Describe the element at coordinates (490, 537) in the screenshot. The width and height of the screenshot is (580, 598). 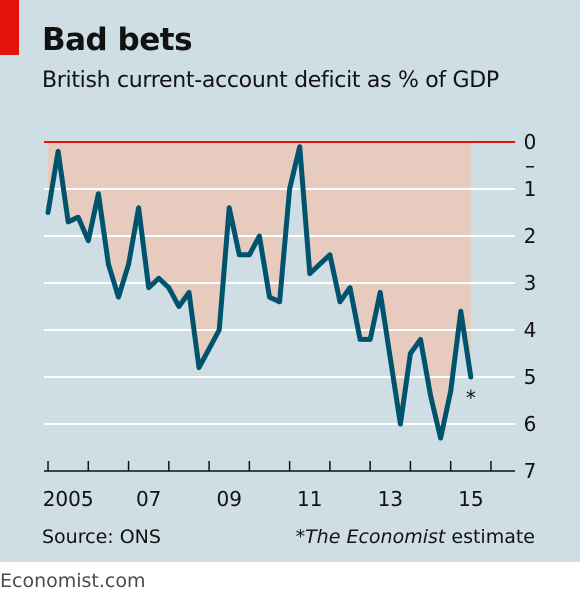
I see `footnote-suffix: estimate` at that location.